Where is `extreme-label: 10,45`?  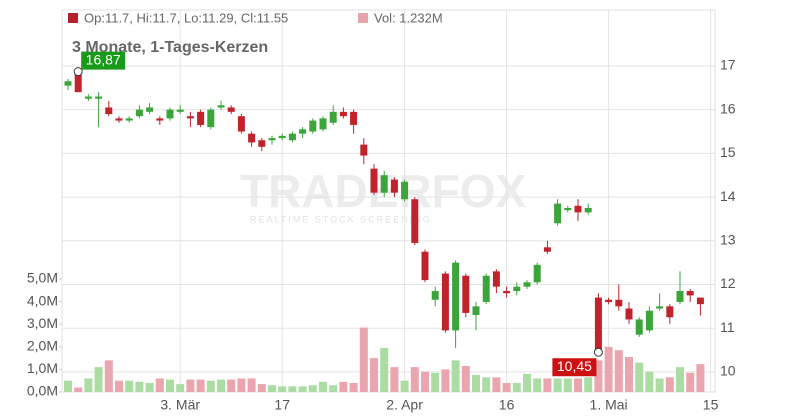 extreme-label: 10,45 is located at coordinates (574, 366).